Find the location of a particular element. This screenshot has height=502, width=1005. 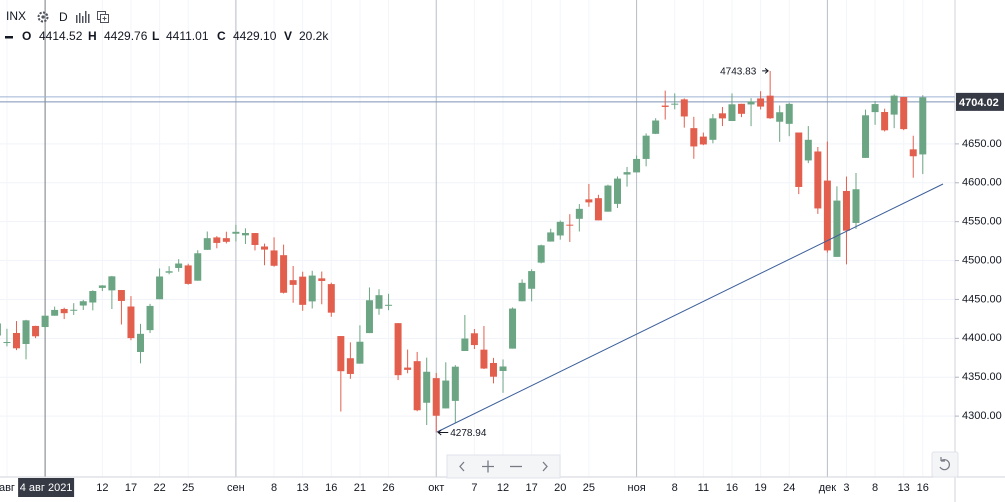

scroll-right is located at coordinates (545, 466).